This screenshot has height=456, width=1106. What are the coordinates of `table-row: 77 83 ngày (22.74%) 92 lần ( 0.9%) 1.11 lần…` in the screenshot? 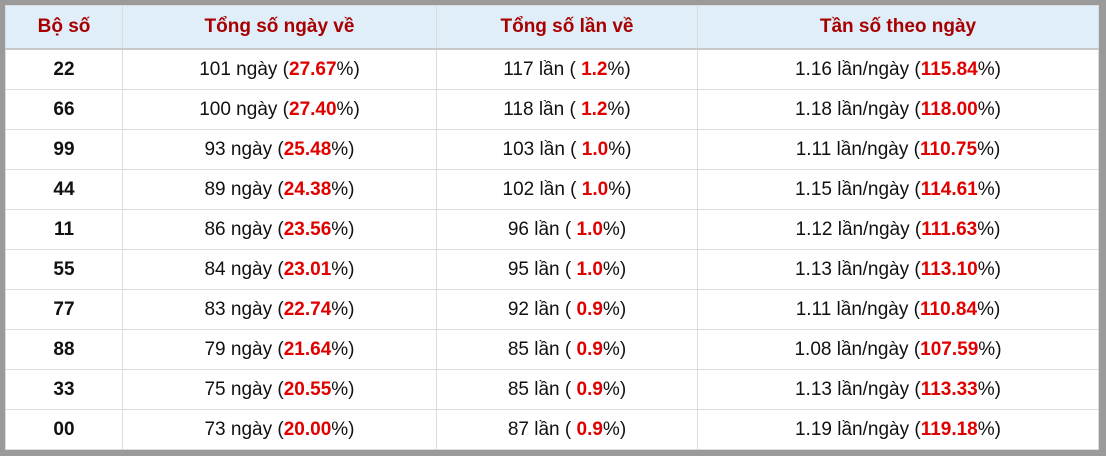 It's located at (552, 309).